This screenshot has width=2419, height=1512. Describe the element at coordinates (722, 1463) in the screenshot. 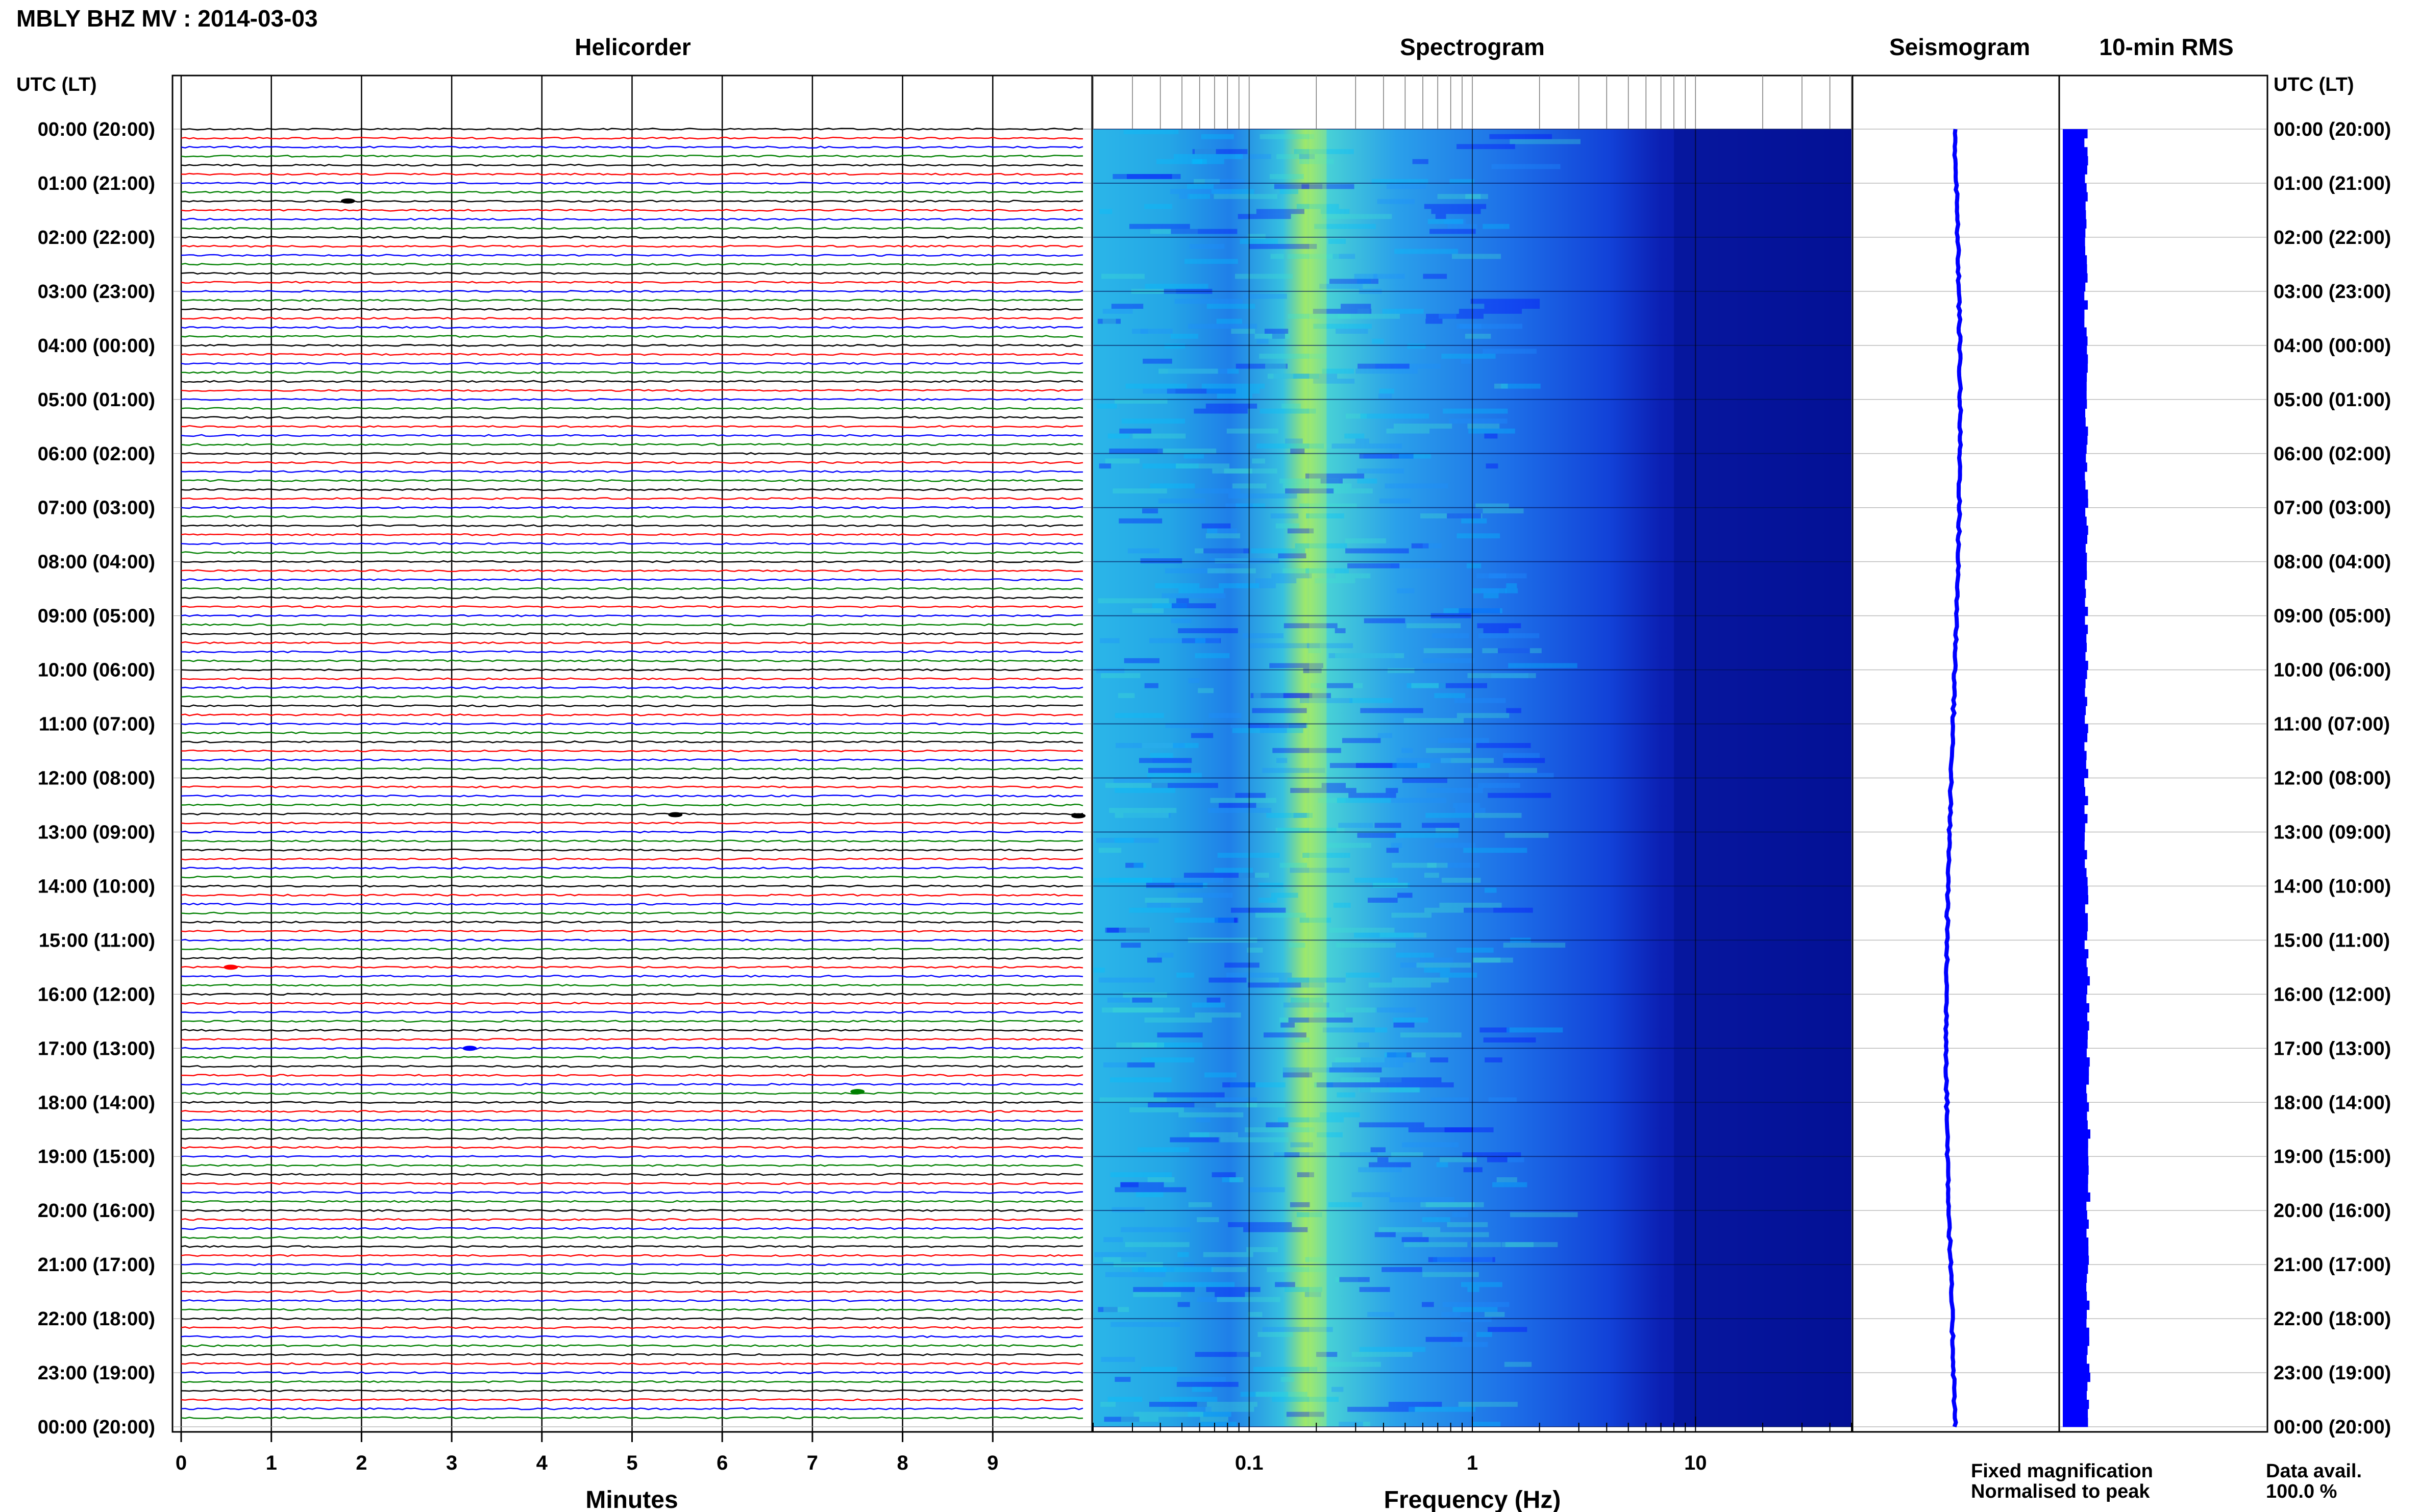

I see `helicorder-tick-label: 6` at that location.